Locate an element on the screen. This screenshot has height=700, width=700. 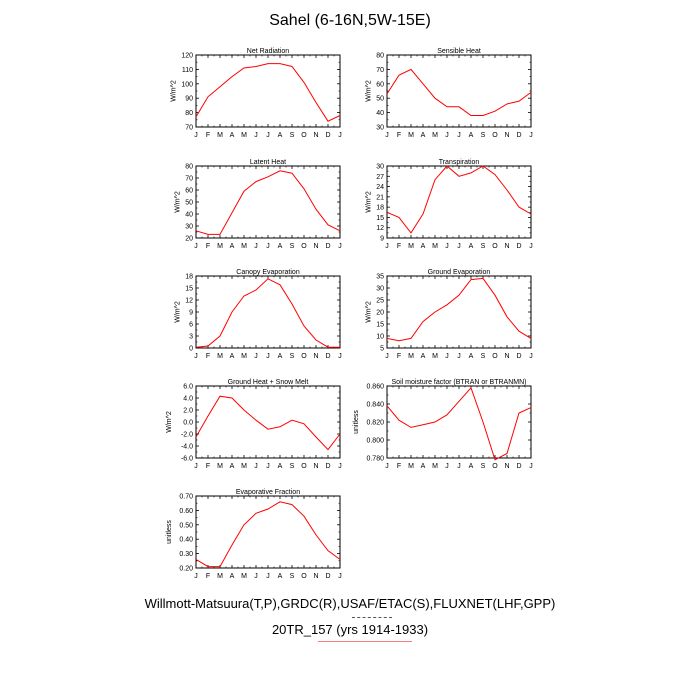
series-line-latent-heat is located at coordinates (268, 202).